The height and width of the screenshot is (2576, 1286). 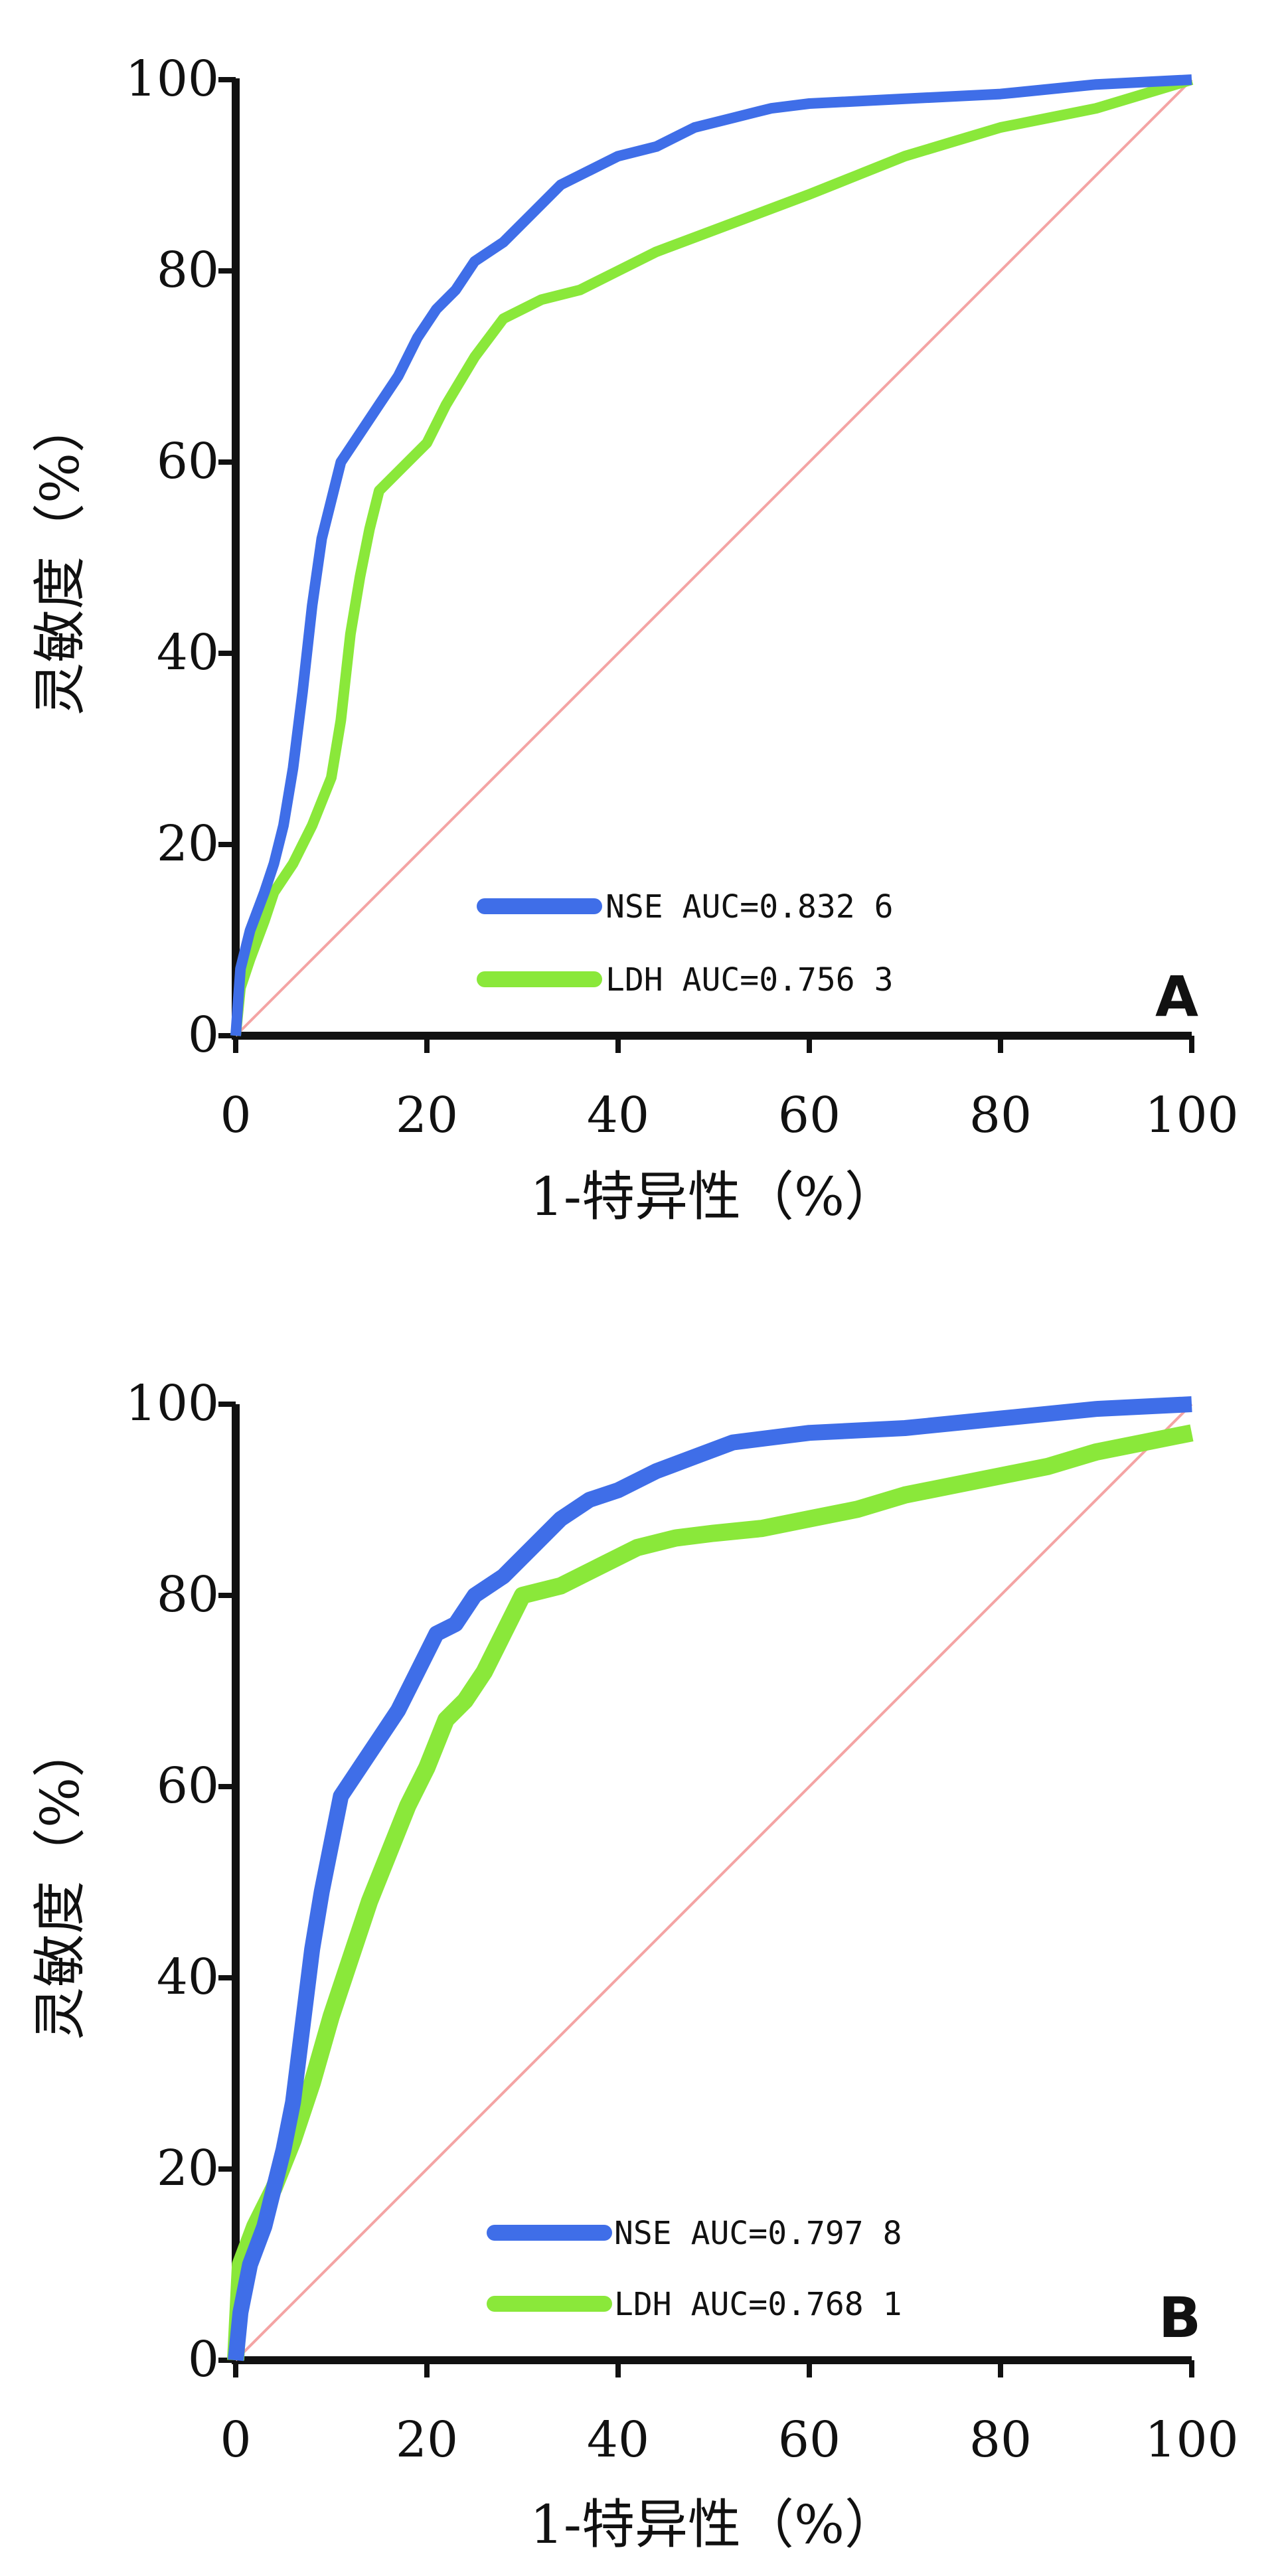 I want to click on panel-label: A, so click(x=1176, y=996).